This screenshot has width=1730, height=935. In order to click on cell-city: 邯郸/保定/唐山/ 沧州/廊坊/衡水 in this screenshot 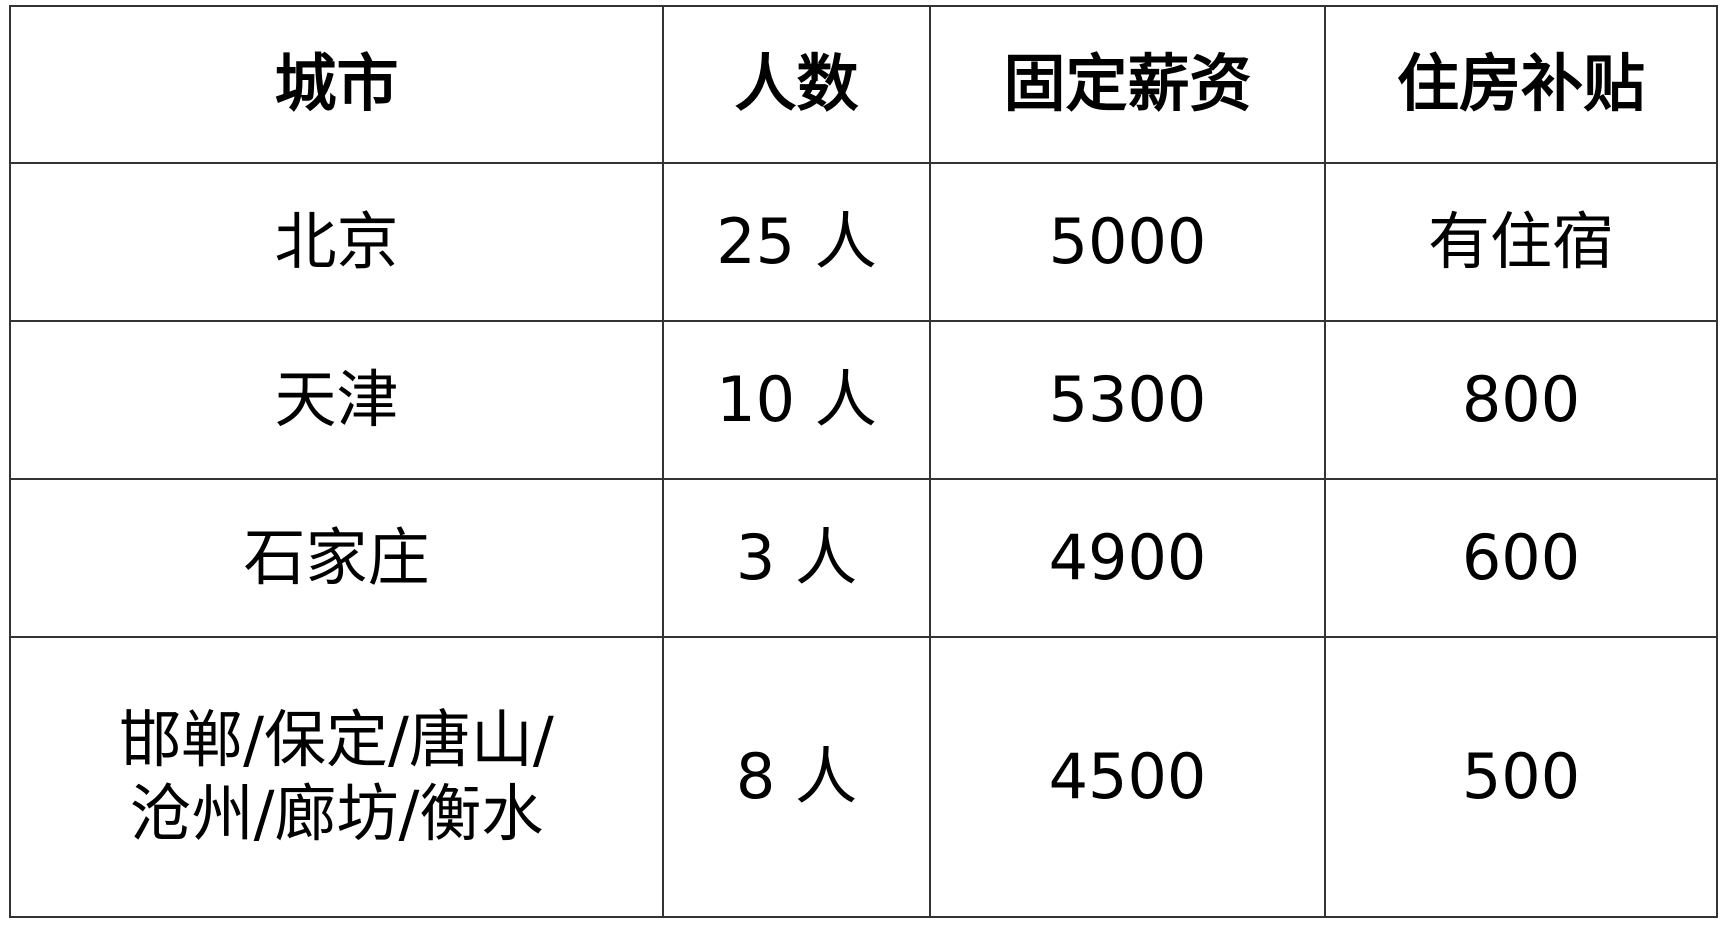, I will do `click(336, 777)`.